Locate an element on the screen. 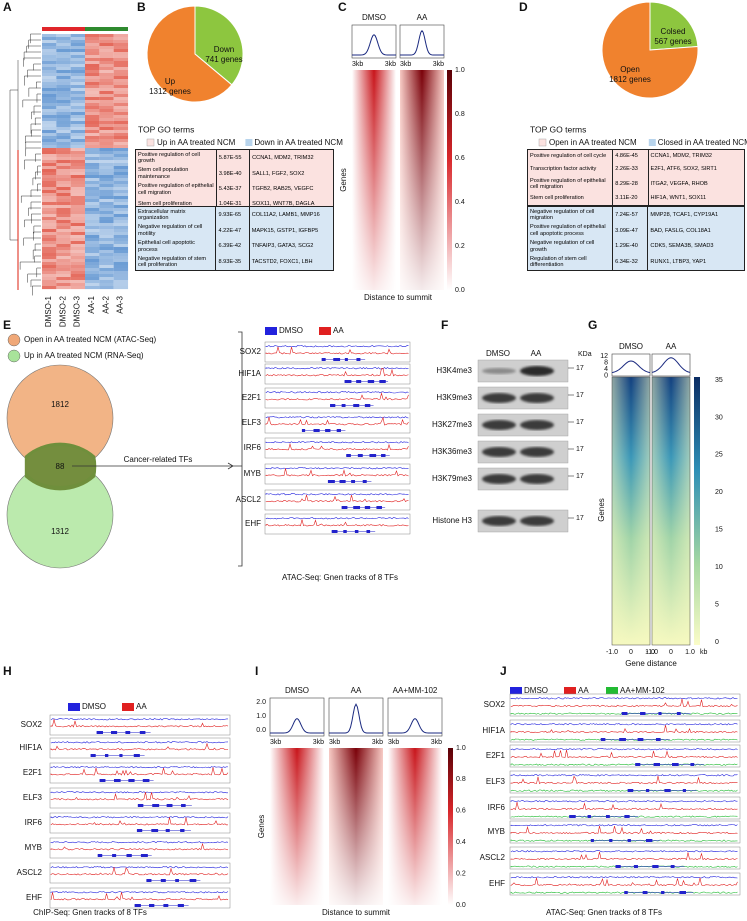 This screenshot has height=921, width=747. legend-text: Up in AA treated NCM is located at coordinates (196, 142).